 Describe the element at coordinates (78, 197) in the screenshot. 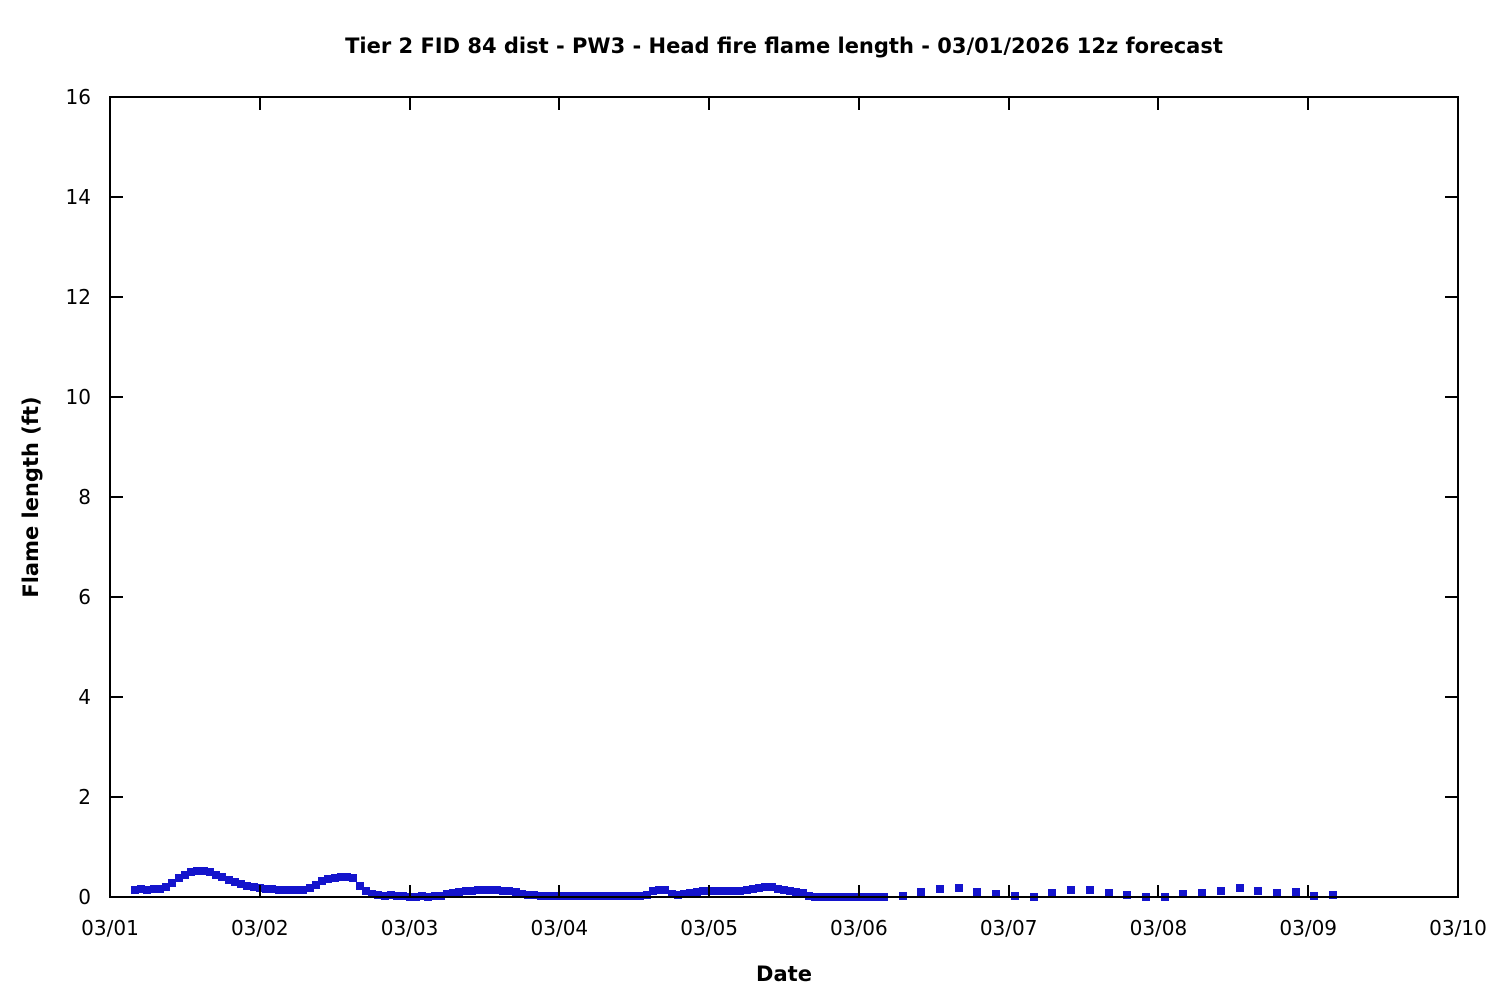

I see `y-tick-label: 14` at that location.